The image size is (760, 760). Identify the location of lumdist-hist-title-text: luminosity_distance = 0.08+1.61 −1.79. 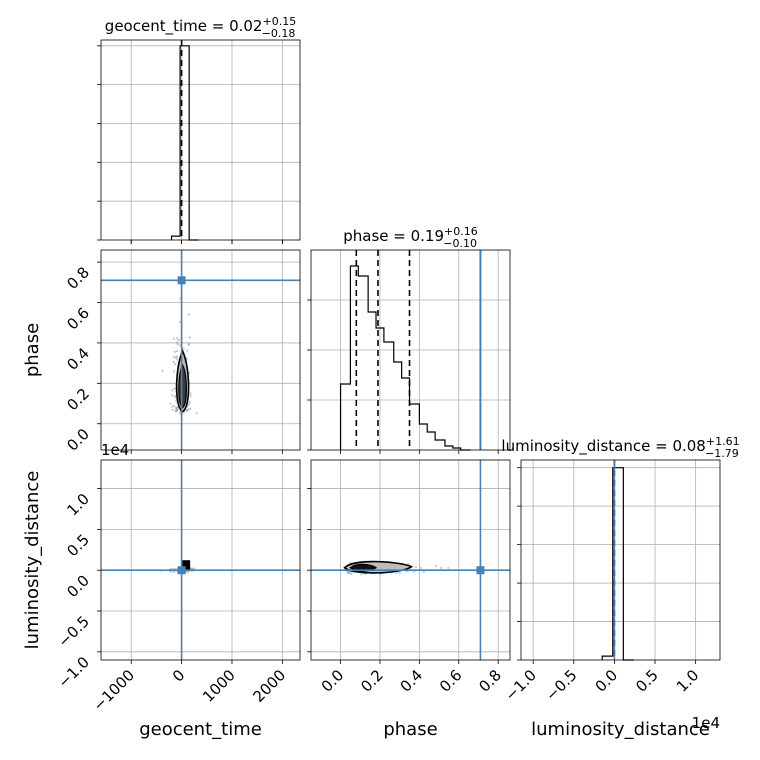
(620, 447).